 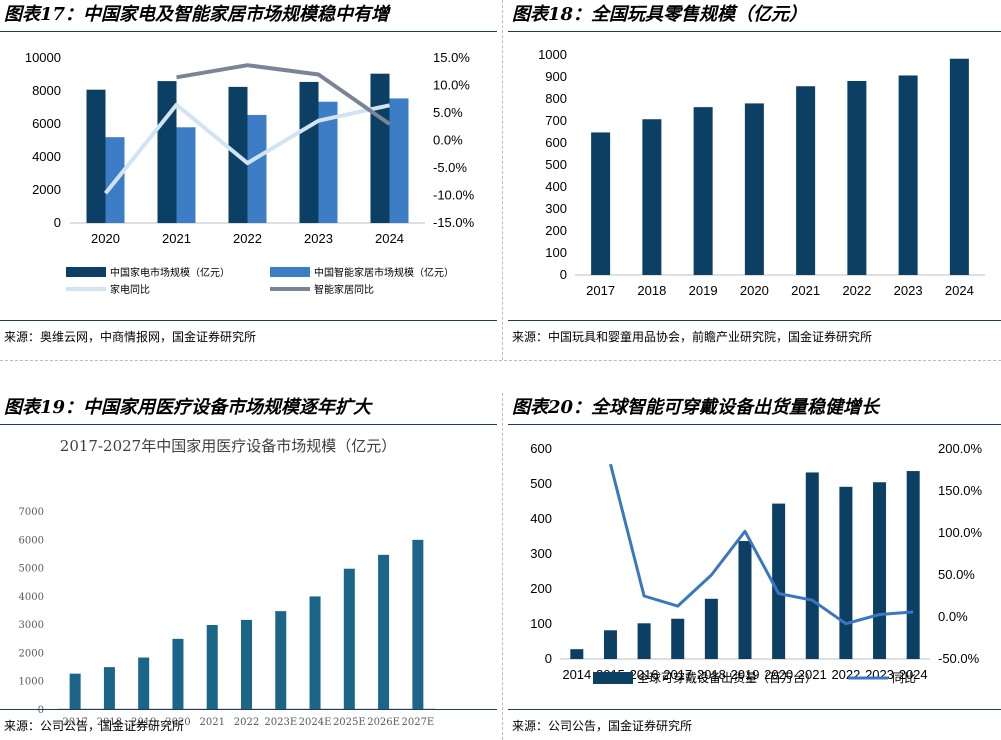 What do you see at coordinates (727, 677) in the screenshot?
I see `legend-label: 全球可穿戴设备出货量（百万台）` at bounding box center [727, 677].